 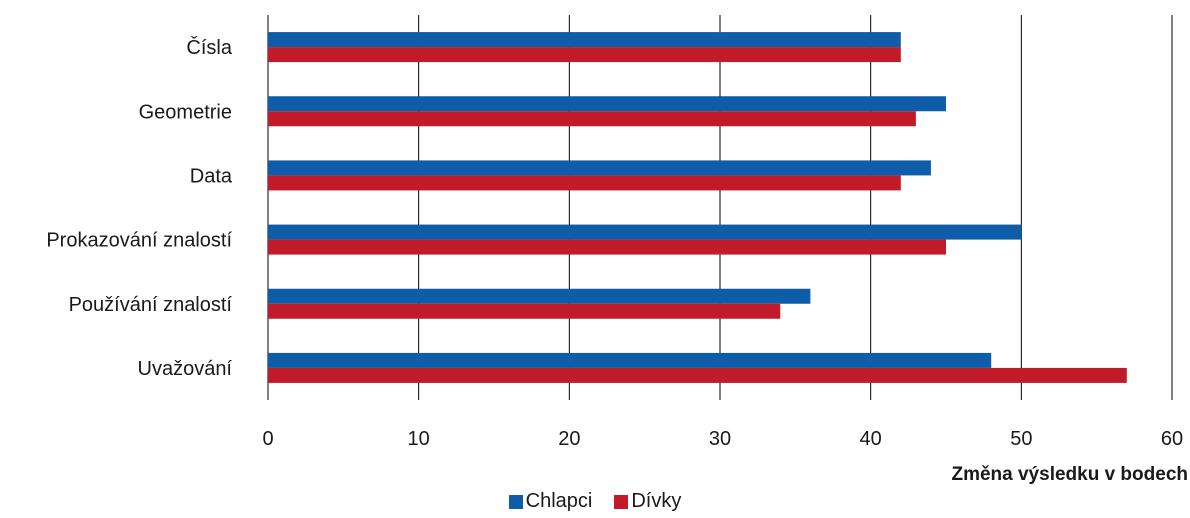 What do you see at coordinates (595, 501) in the screenshot?
I see `legend: Chlapci Dívky` at bounding box center [595, 501].